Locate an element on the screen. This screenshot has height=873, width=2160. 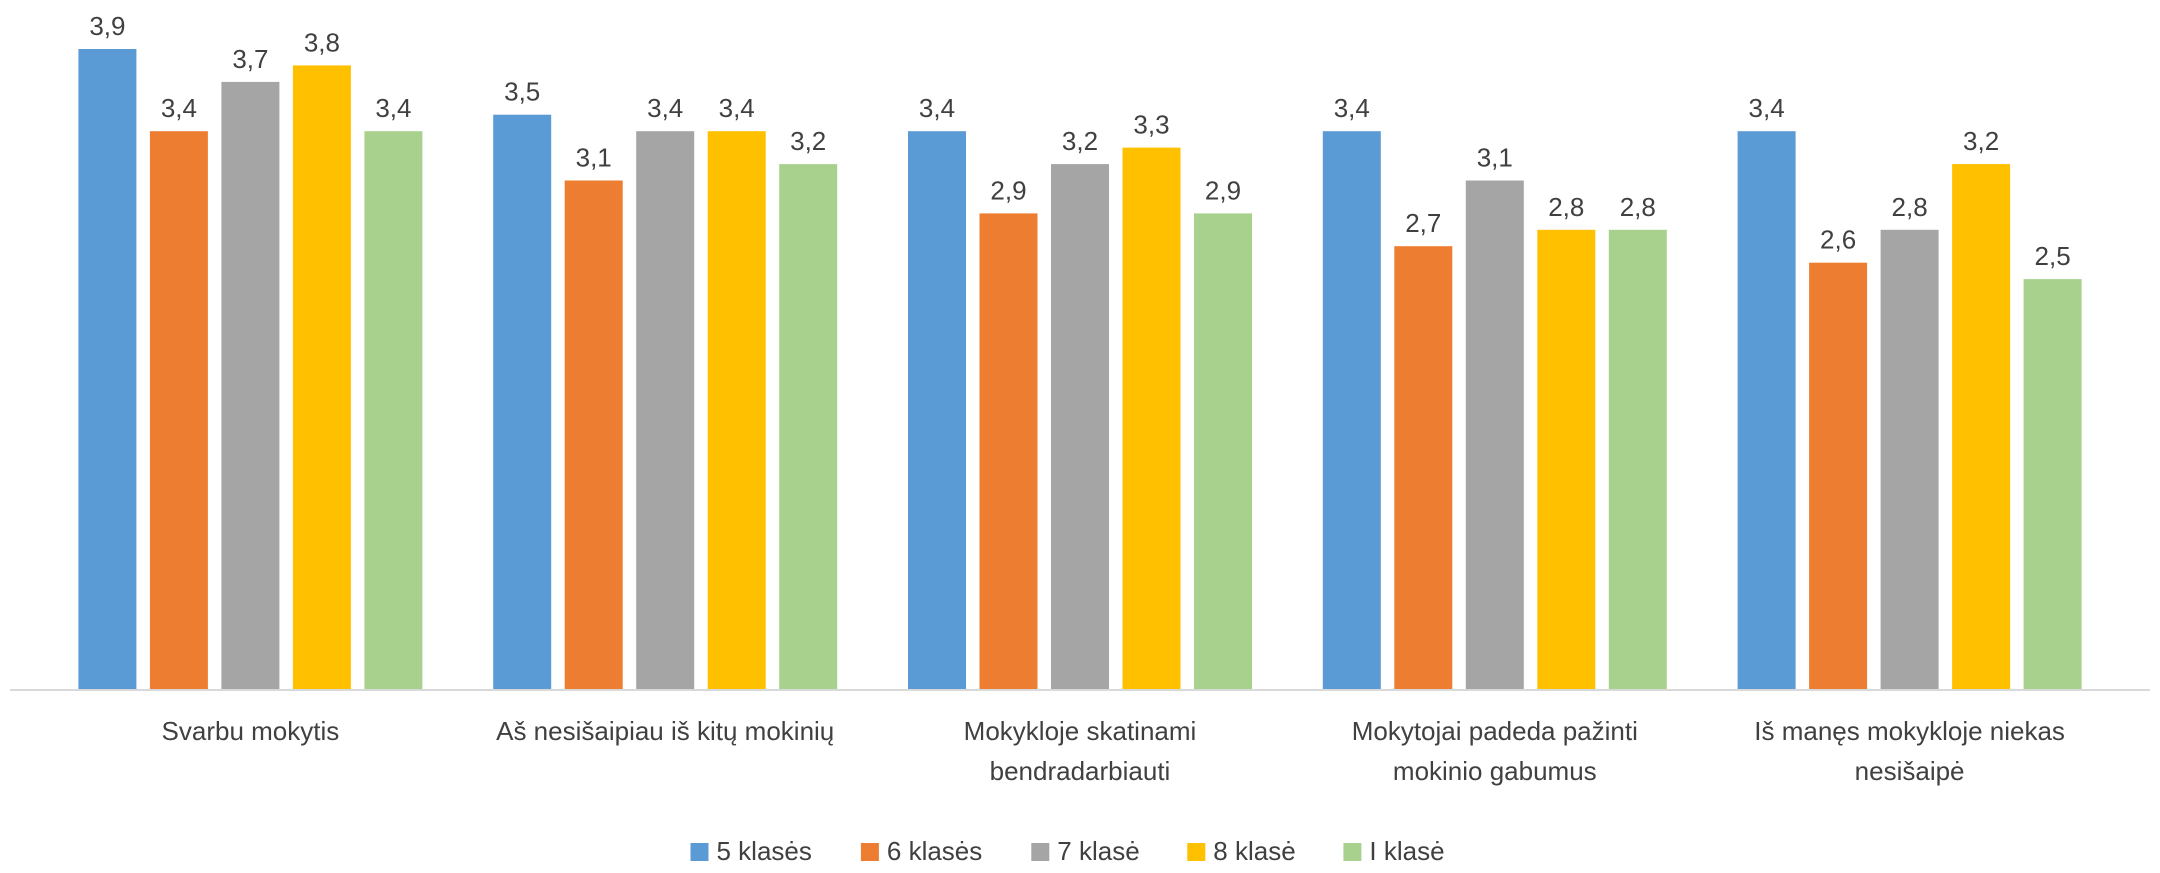
category-label: Iš manęs mokykloje niekas is located at coordinates (1909, 731).